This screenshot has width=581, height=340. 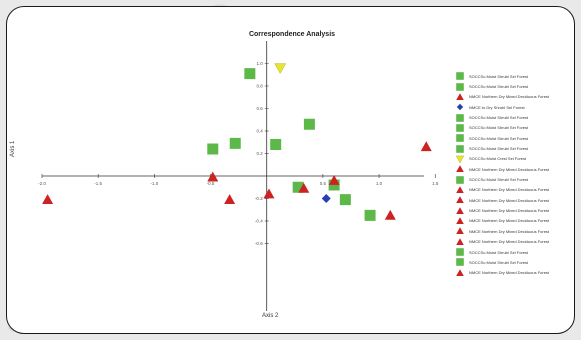 What do you see at coordinates (498, 159) in the screenshot?
I see `legend-label: SOCCSo Moist Crest Sel Forest` at bounding box center [498, 159].